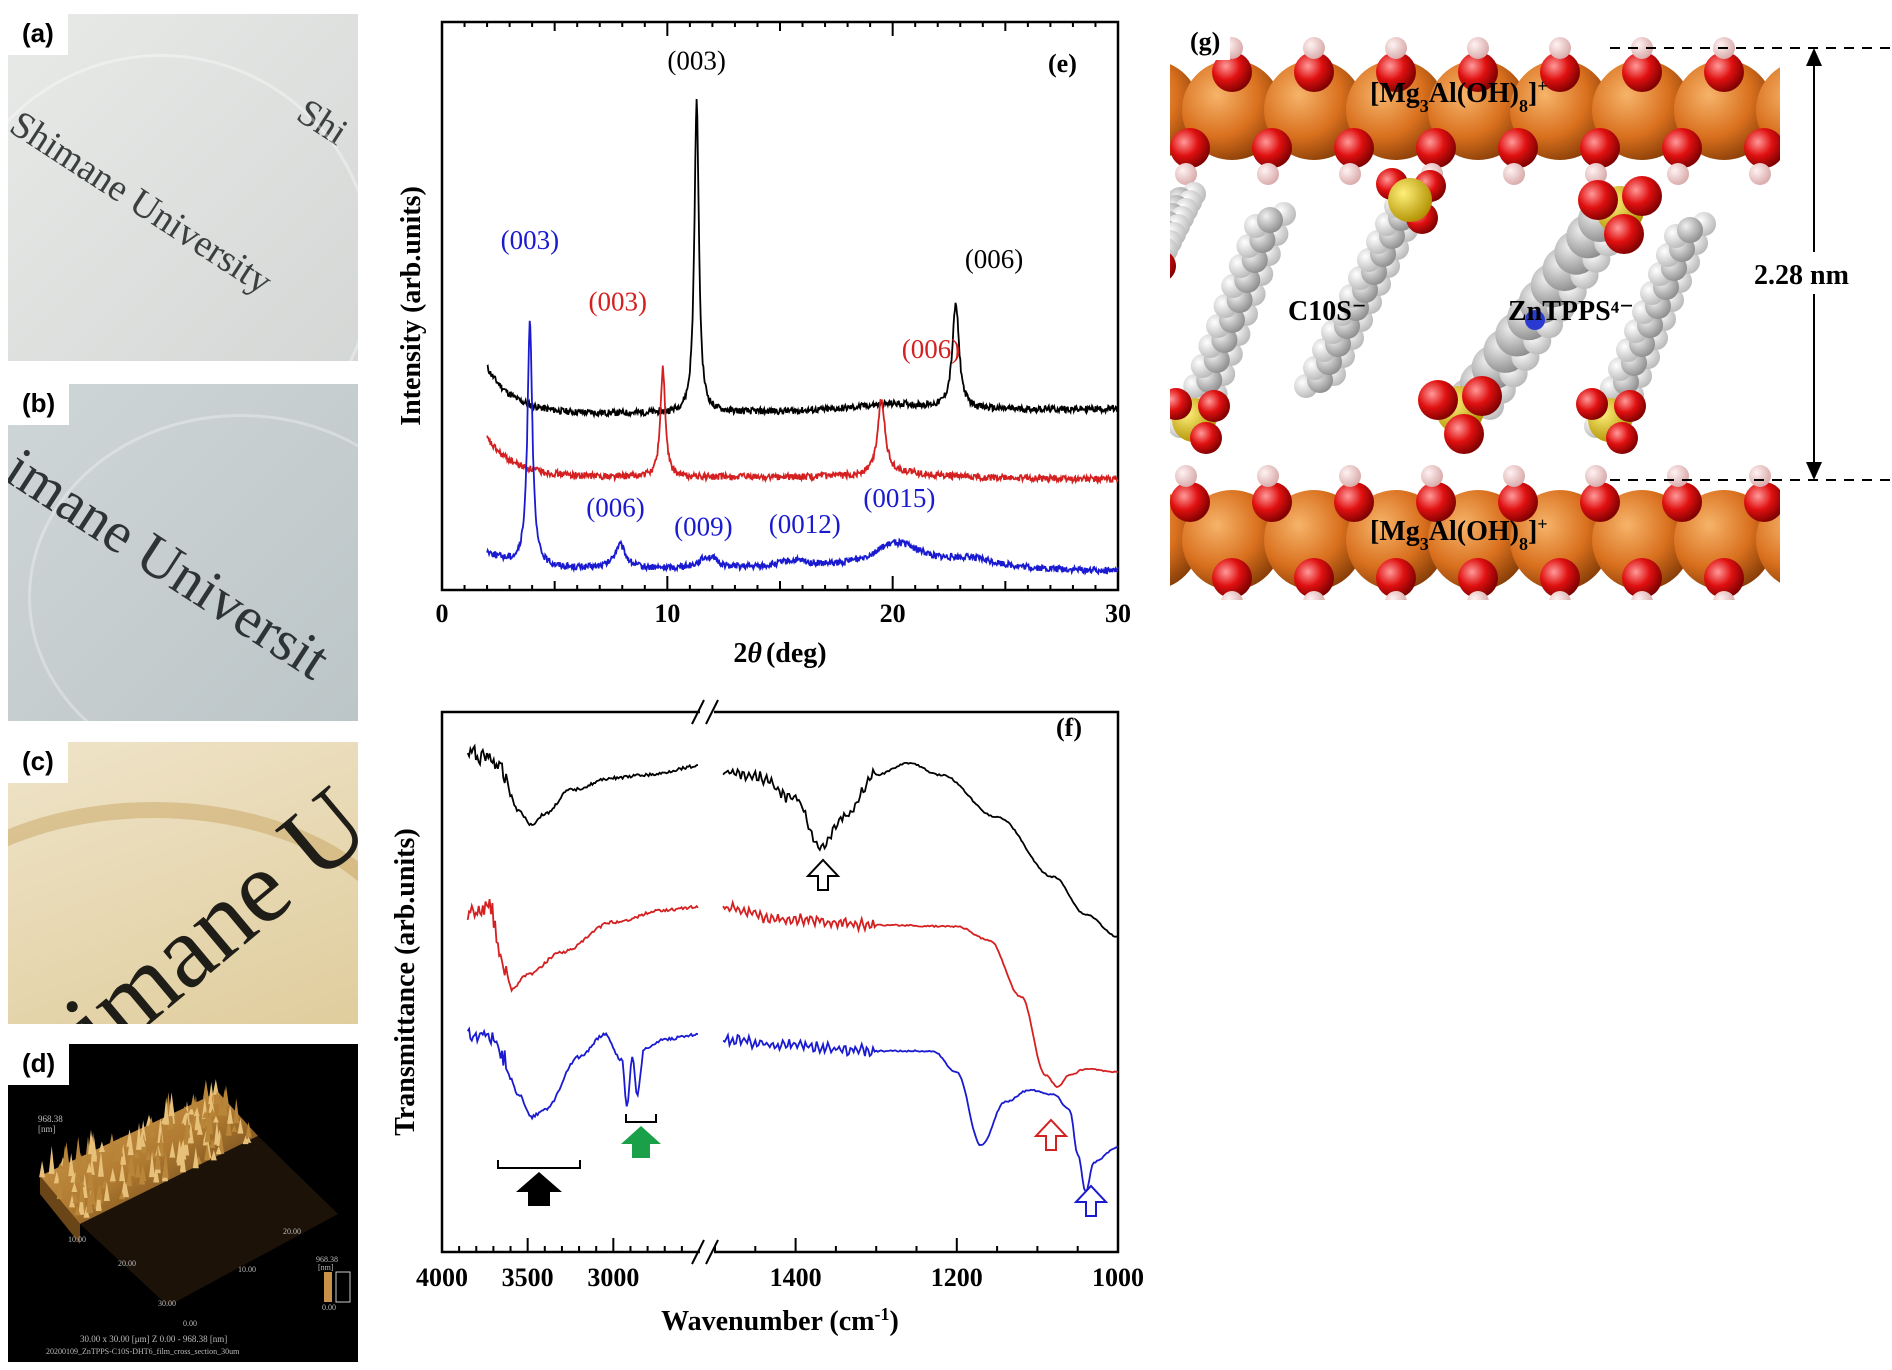  I want to click on ftir-ticks: 4000 3500 3000 1400 1200 1000, so click(780, 1265).